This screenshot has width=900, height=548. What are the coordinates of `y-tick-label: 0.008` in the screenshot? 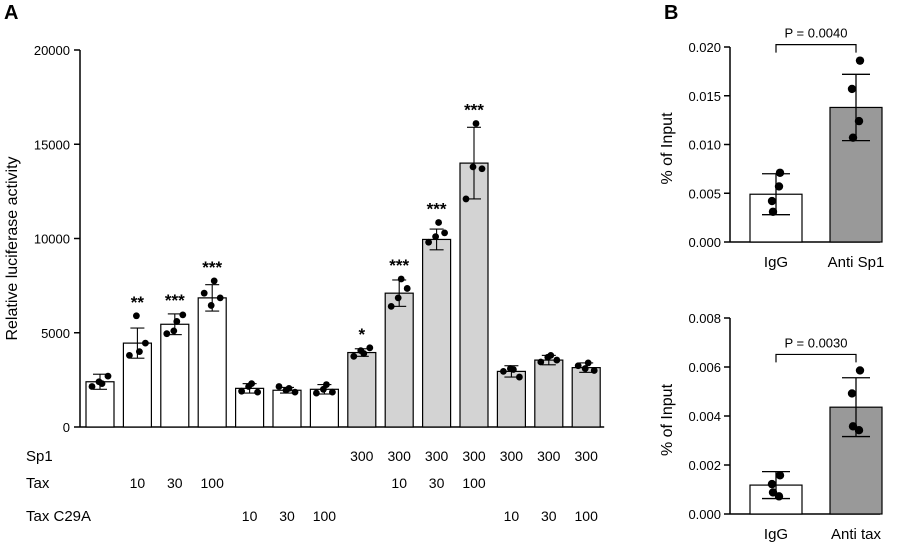 It's located at (704, 318).